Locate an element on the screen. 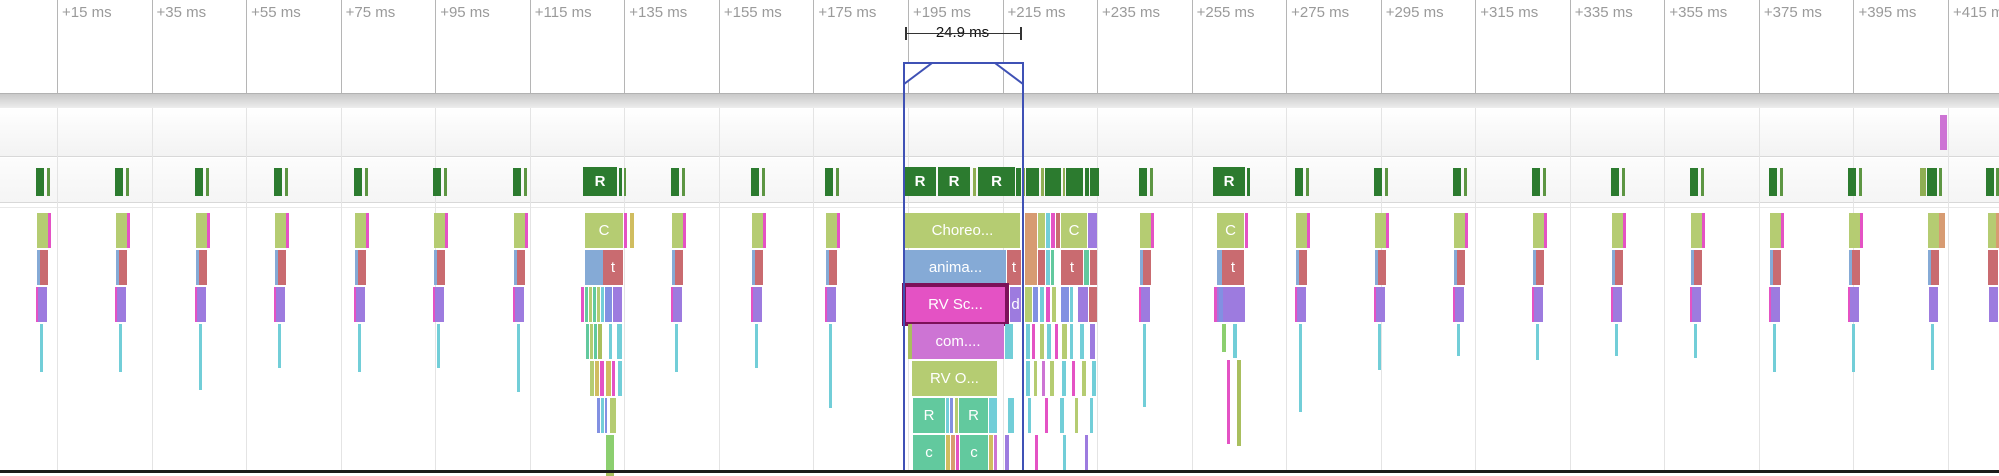 The width and height of the screenshot is (1999, 476). selection-left-handle is located at coordinates (919, 76).